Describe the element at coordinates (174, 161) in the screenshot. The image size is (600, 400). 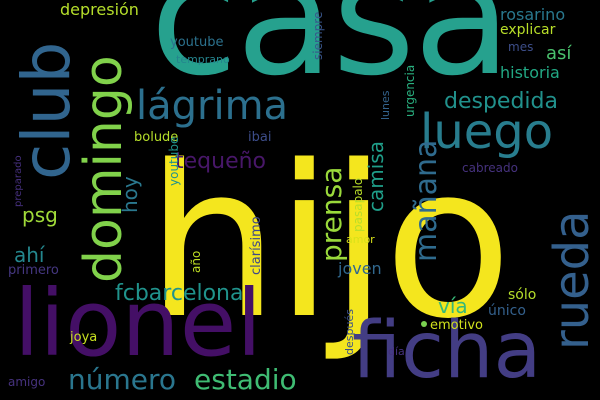
I see `word-youtube-vertical: youtube` at that location.